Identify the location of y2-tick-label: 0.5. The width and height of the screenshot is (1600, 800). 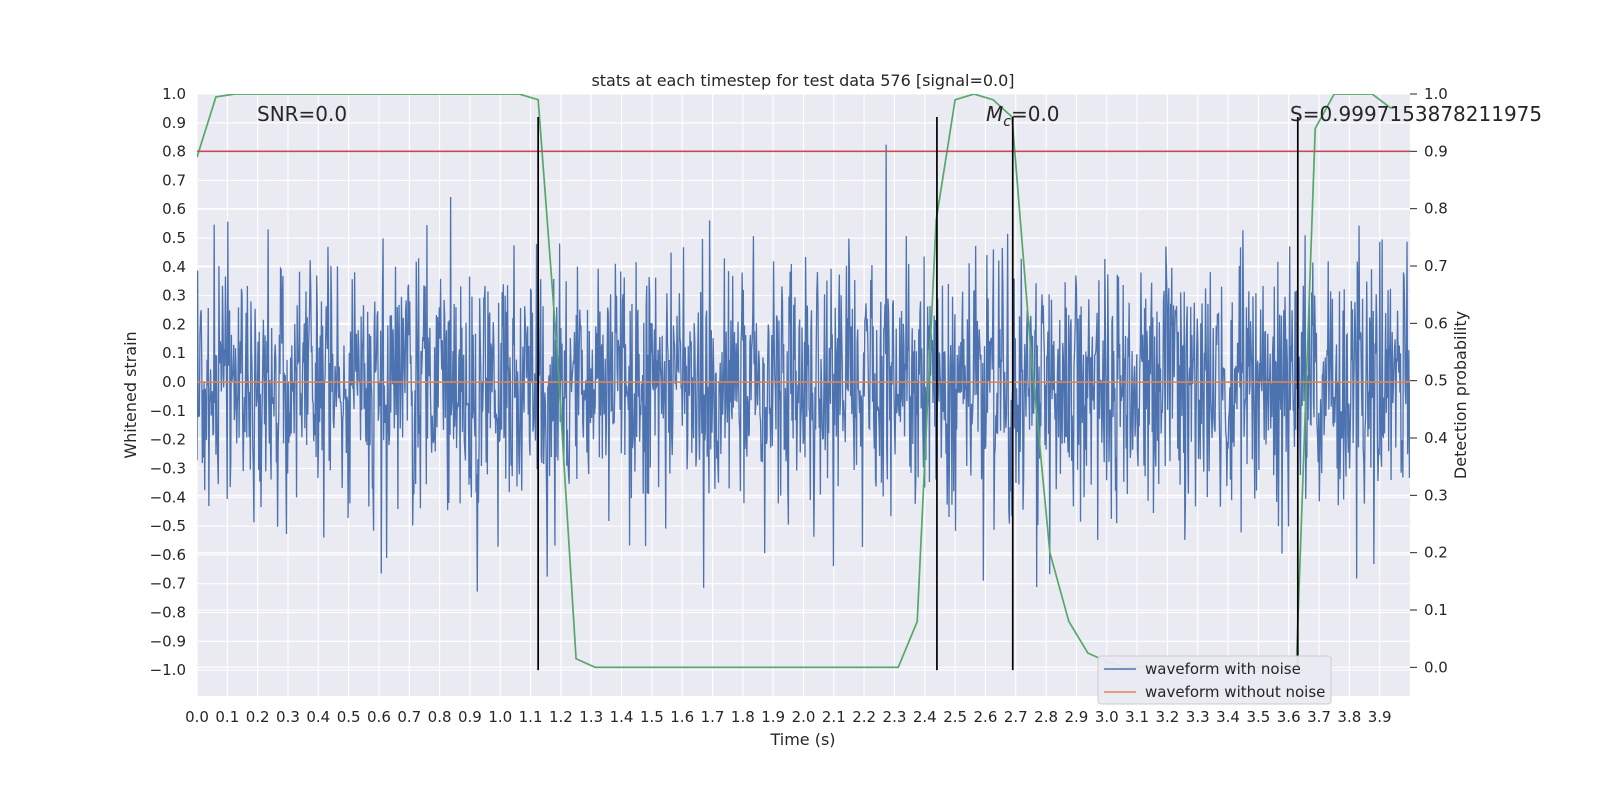
(1436, 381).